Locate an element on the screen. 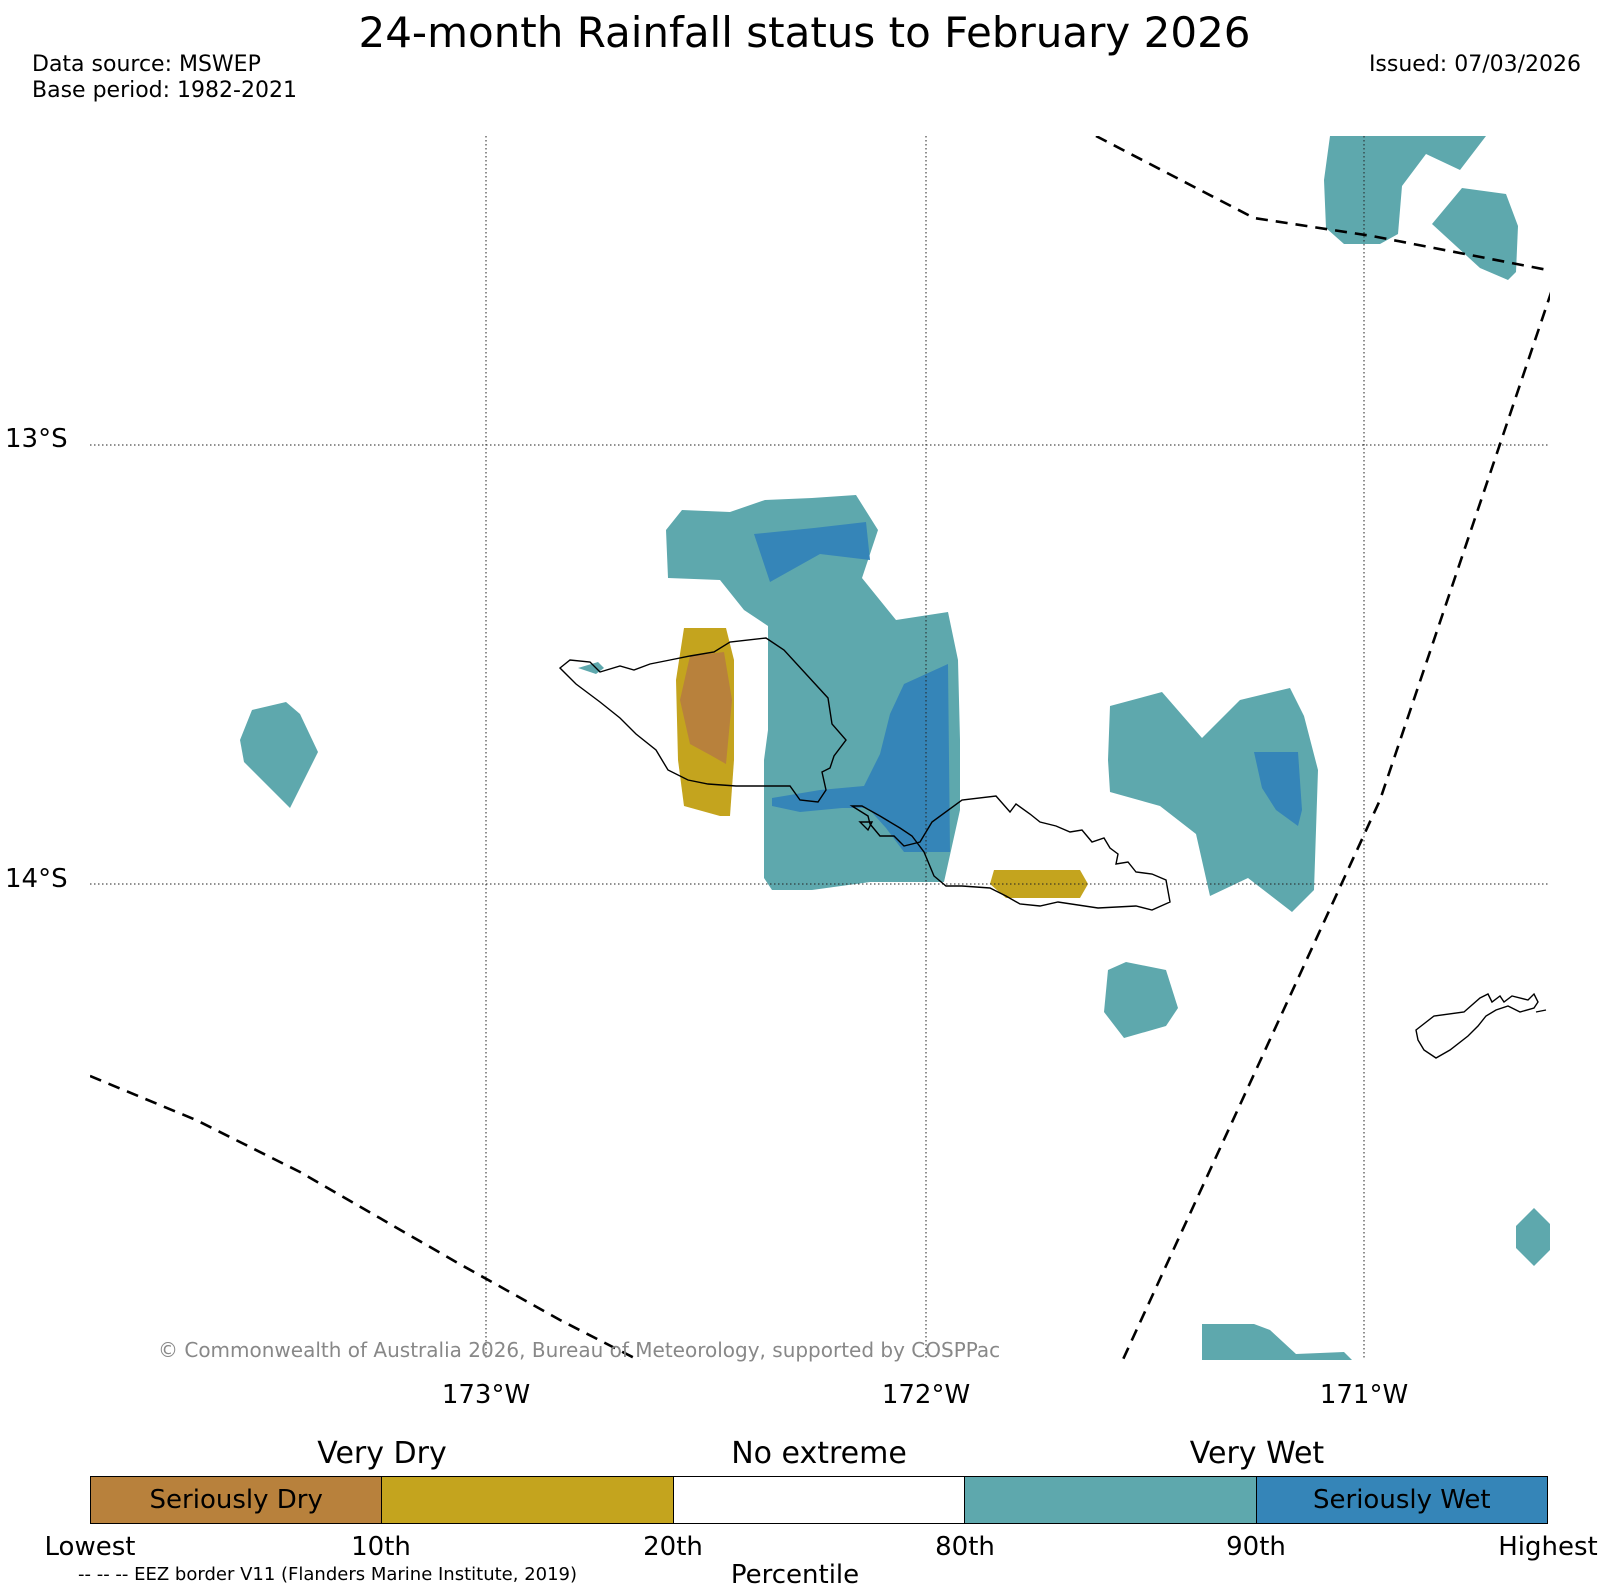  seriously-wet-region-north is located at coordinates (812, 552).